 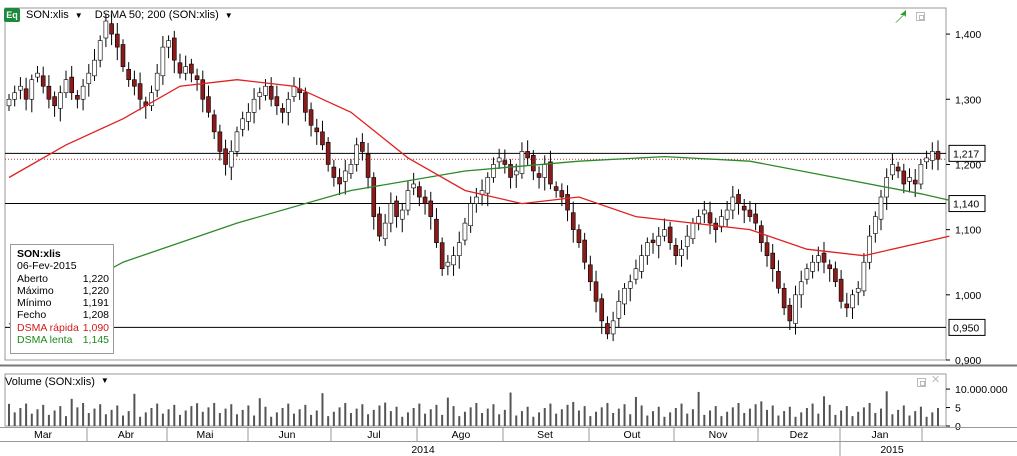 I want to click on month-label: Set, so click(x=545, y=435).